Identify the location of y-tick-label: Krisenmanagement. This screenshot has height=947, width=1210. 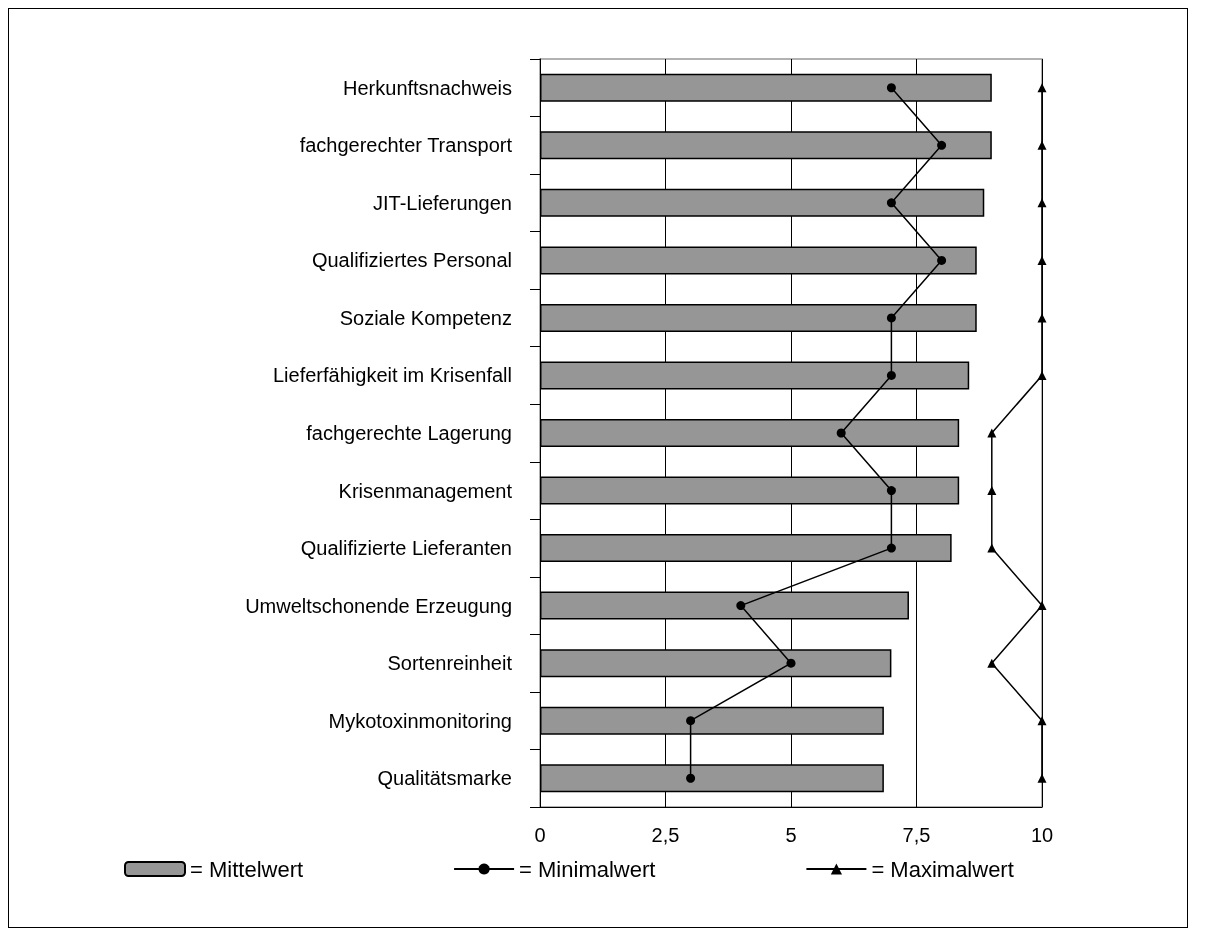
(425, 490).